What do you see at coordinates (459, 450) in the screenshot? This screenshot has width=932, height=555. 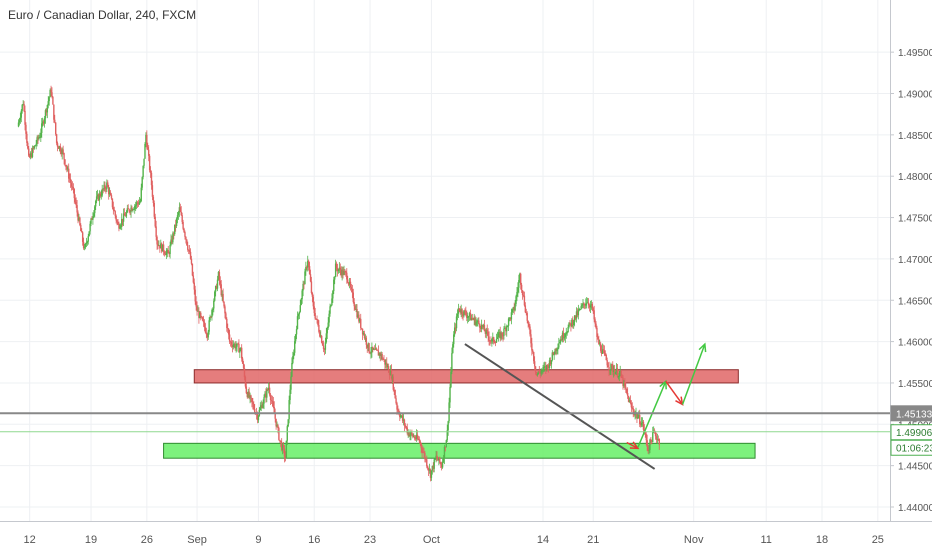 I see `support-zone` at bounding box center [459, 450].